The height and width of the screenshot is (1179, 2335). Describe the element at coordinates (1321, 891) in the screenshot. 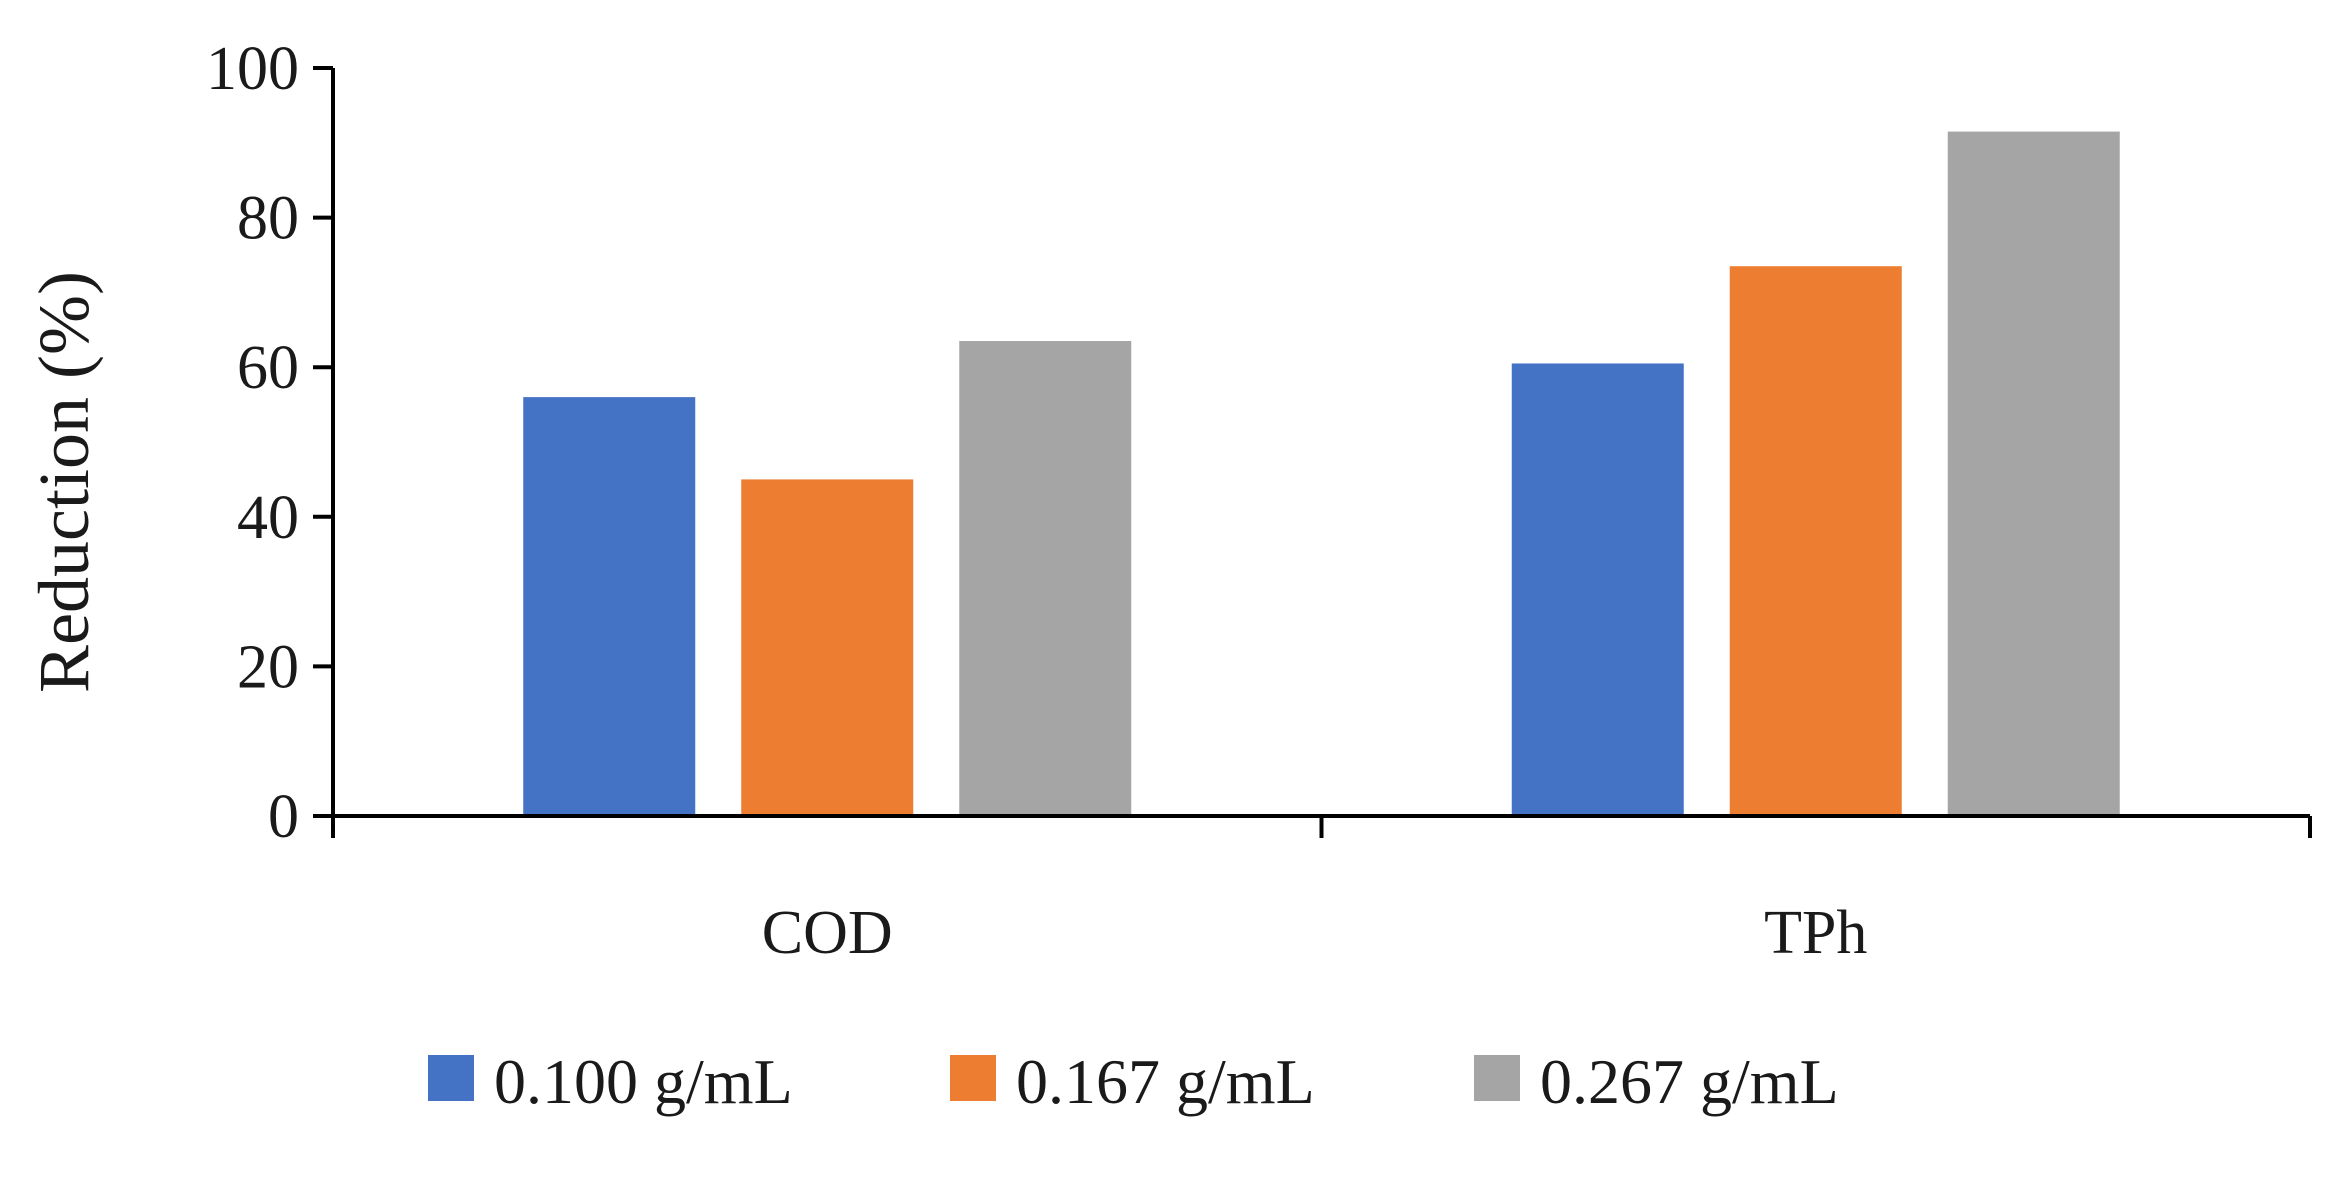

I see `x-ticks-group: COD TPh` at that location.